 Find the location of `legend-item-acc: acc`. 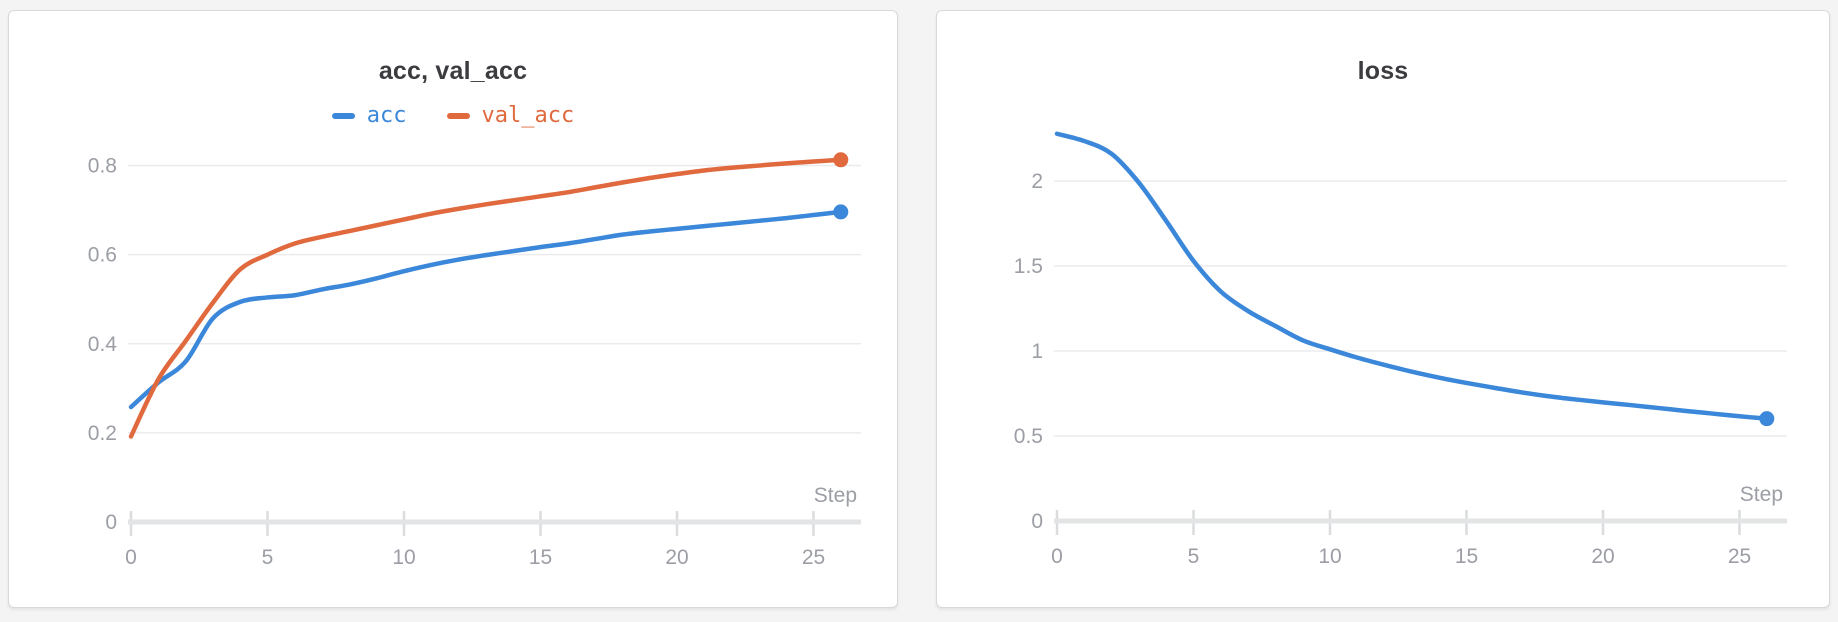

legend-item-acc: acc is located at coordinates (369, 115).